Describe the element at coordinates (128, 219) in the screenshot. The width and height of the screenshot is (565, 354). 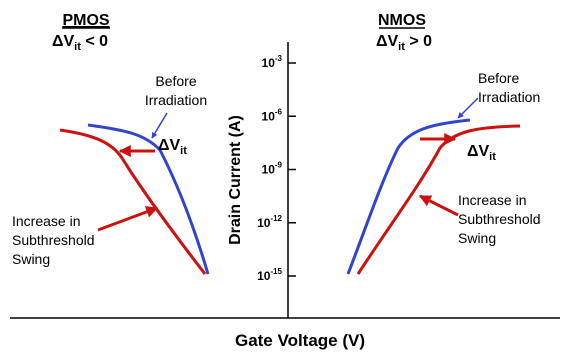
I see `pmos-swing-arrow` at that location.